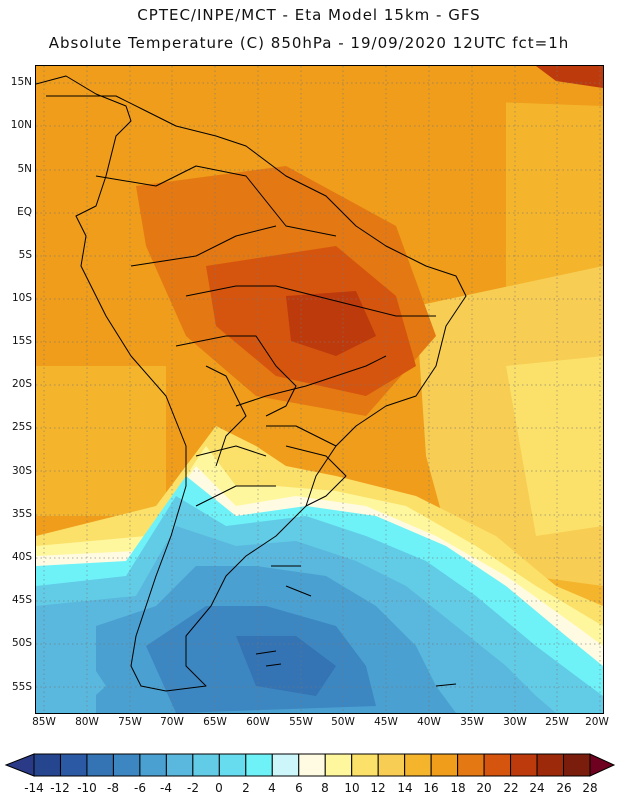 The height and width of the screenshot is (800, 618). I want to click on lon-label-30w: 30W, so click(515, 722).